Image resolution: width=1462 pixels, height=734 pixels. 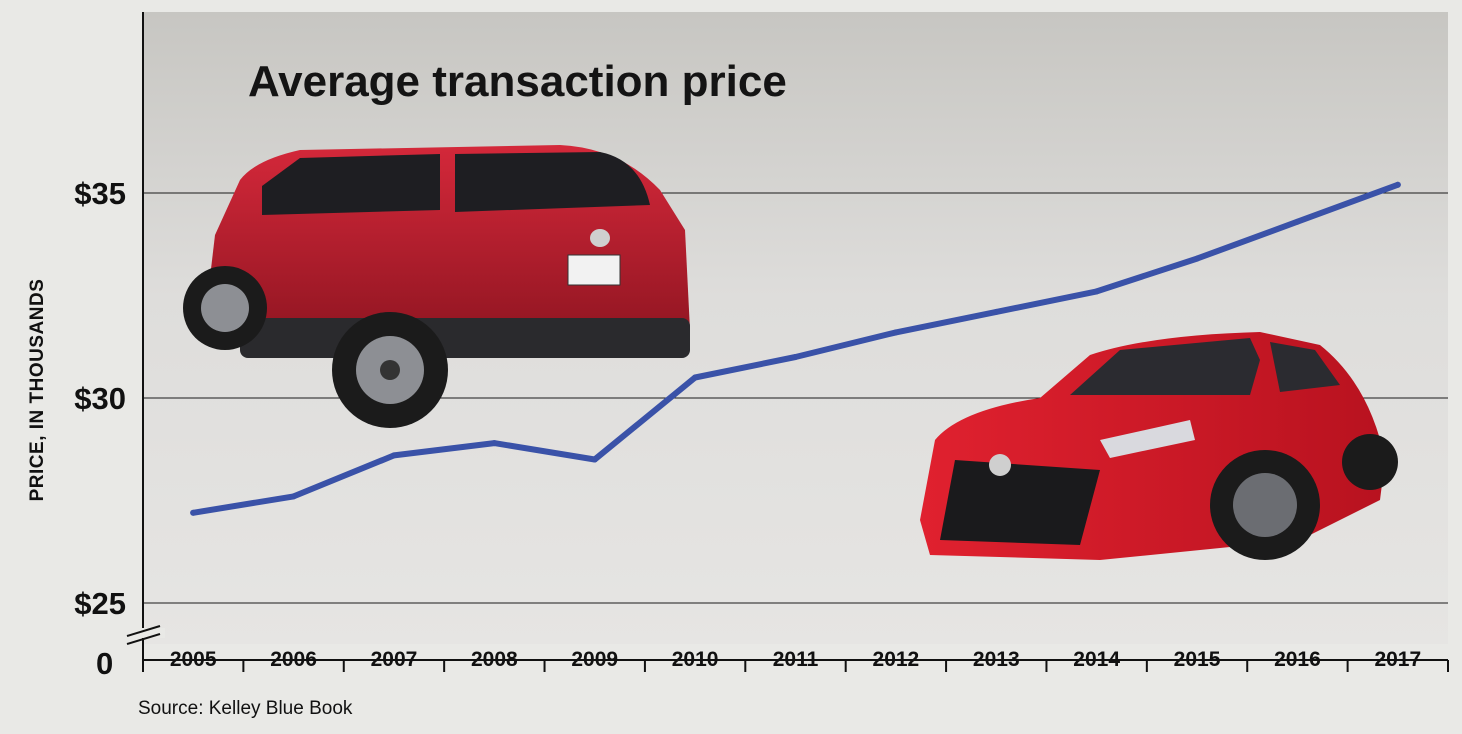 I want to click on axis-break-icon, so click(x=145, y=635).